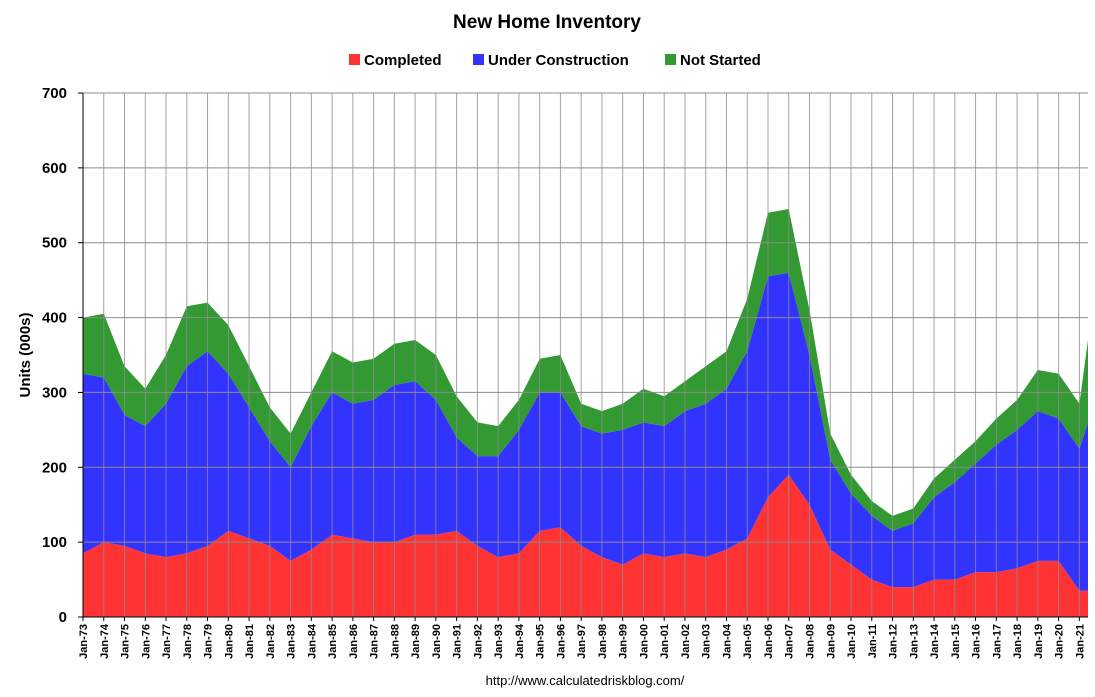 The height and width of the screenshot is (697, 1095). I want to click on legend-label-completed: Completed, so click(403, 60).